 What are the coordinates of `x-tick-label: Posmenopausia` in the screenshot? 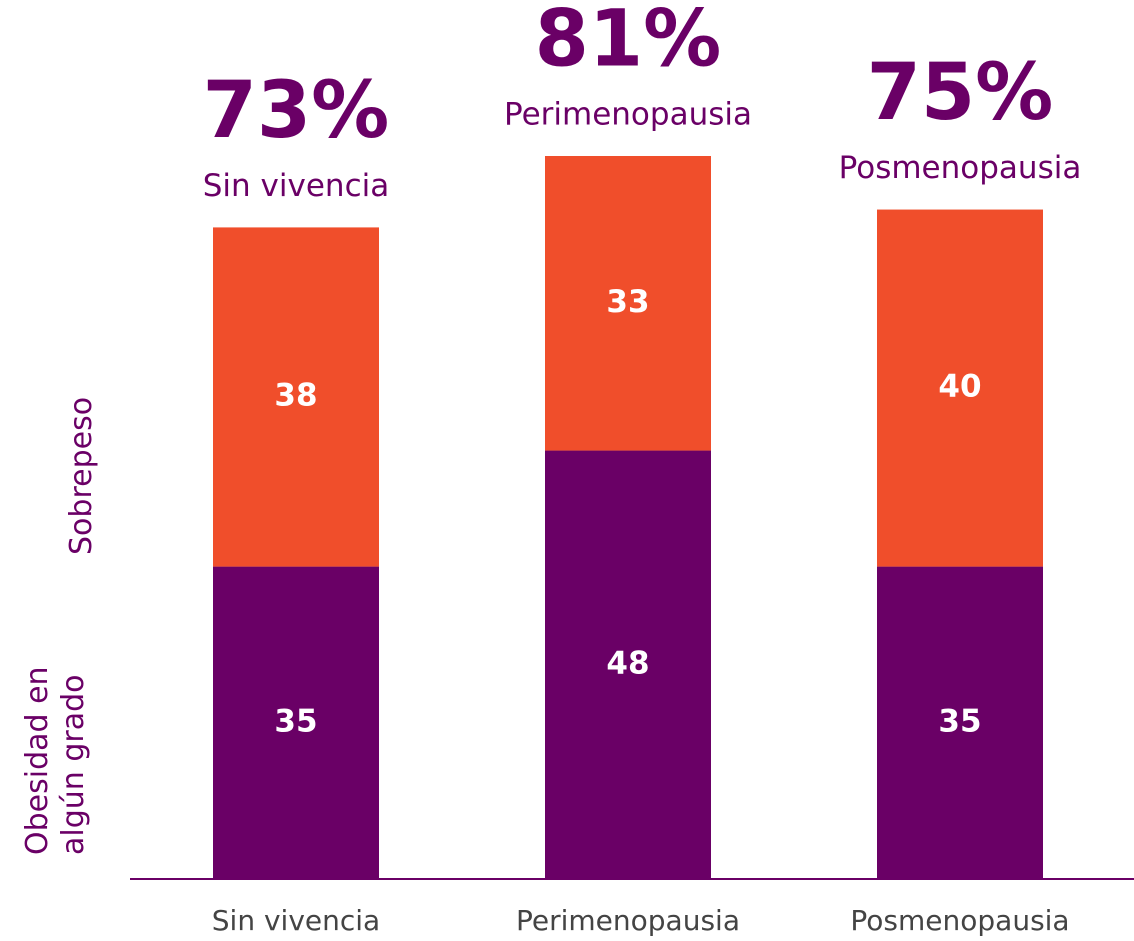 It's located at (959, 920).